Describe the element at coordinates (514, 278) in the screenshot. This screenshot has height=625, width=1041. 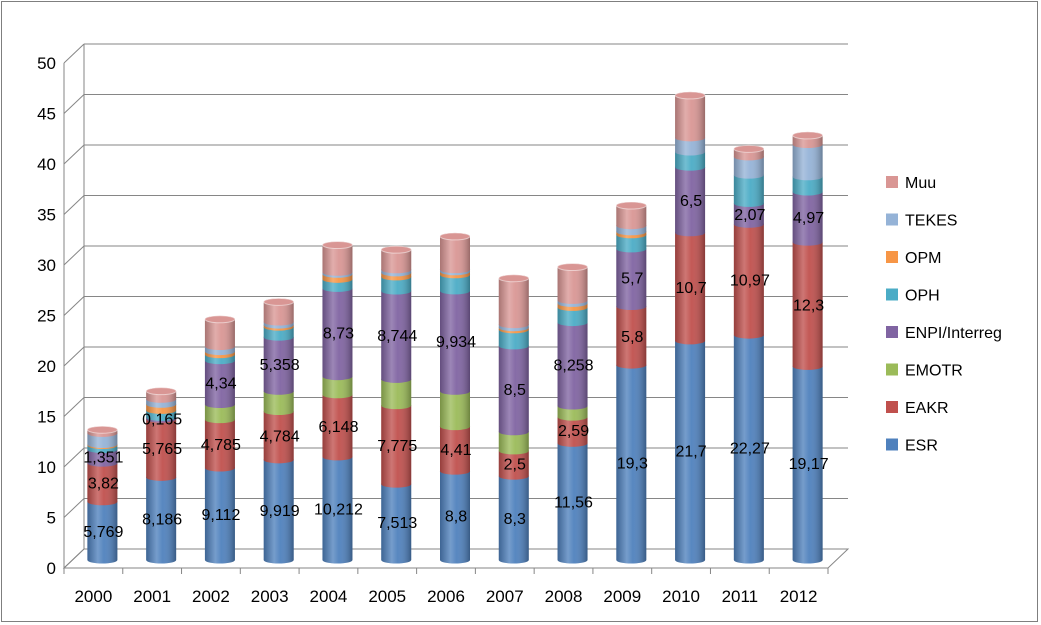
I see `bar-cap-2007` at that location.